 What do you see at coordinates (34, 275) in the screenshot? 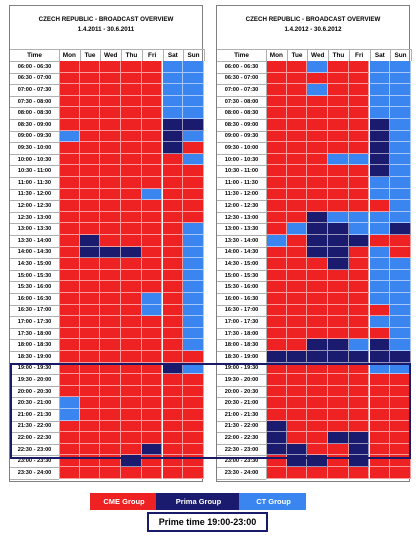
I see `time-slot-label: 15:00 - 15:30` at bounding box center [34, 275].